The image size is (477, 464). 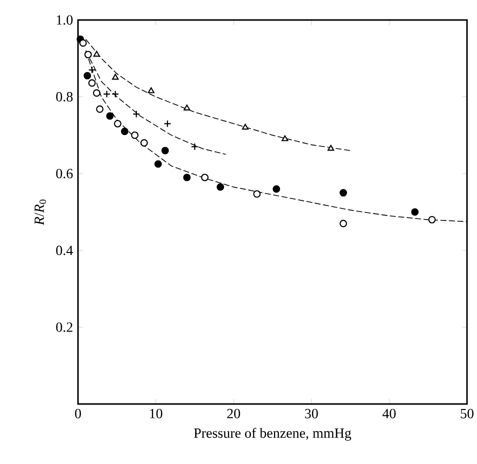 What do you see at coordinates (78, 413) in the screenshot?
I see `x-tick-label: 0` at bounding box center [78, 413].